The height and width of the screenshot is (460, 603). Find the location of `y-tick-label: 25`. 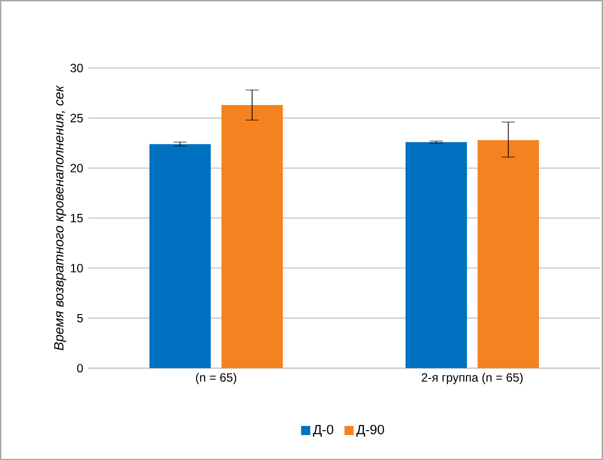

y-tick-label: 25 is located at coordinates (76, 118).